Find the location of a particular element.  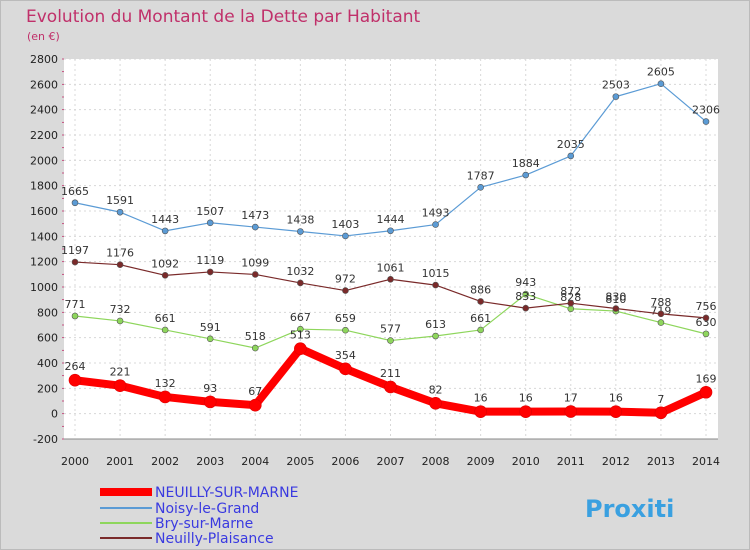

y-tick-label: 1000 is located at coordinates (44, 287).